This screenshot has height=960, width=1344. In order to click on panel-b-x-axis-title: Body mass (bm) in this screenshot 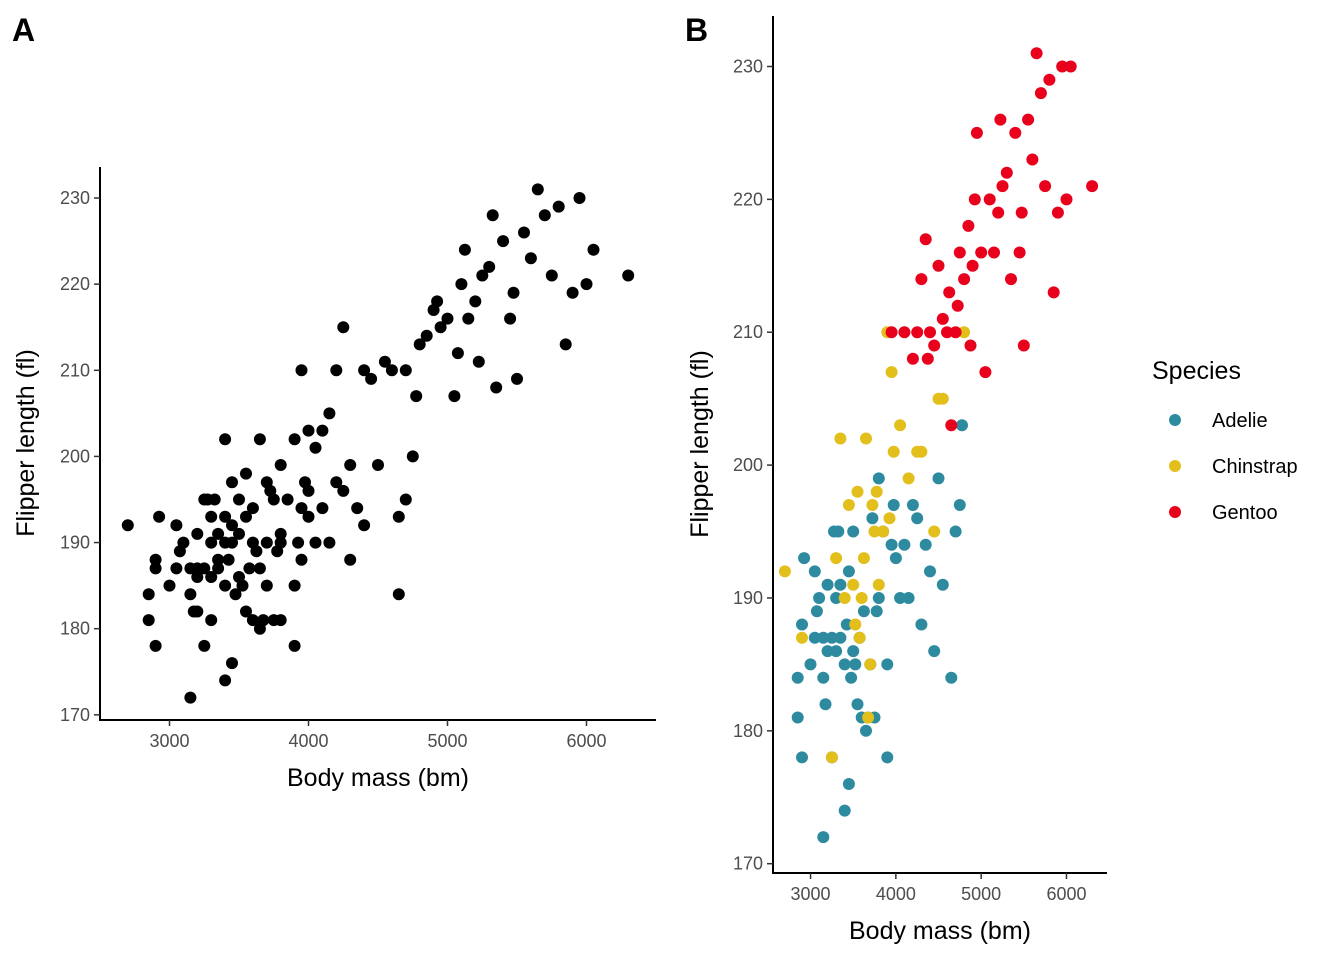, I will do `click(940, 931)`.